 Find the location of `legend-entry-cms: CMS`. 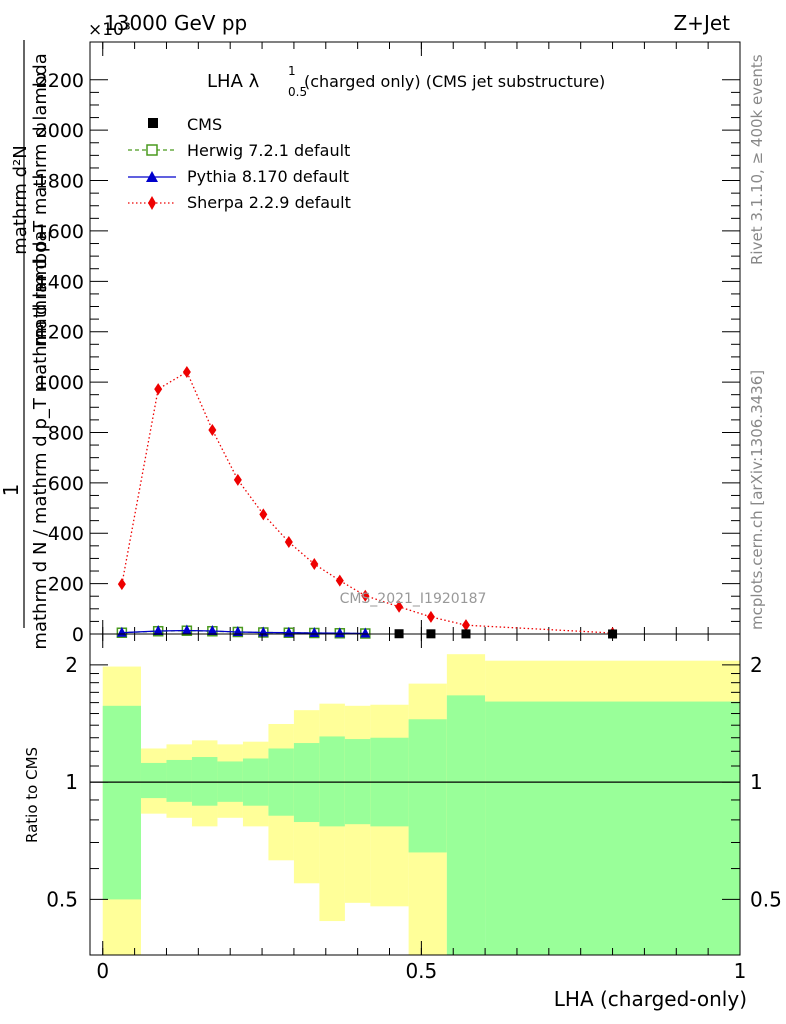

legend-entry-cms: CMS is located at coordinates (185, 124).